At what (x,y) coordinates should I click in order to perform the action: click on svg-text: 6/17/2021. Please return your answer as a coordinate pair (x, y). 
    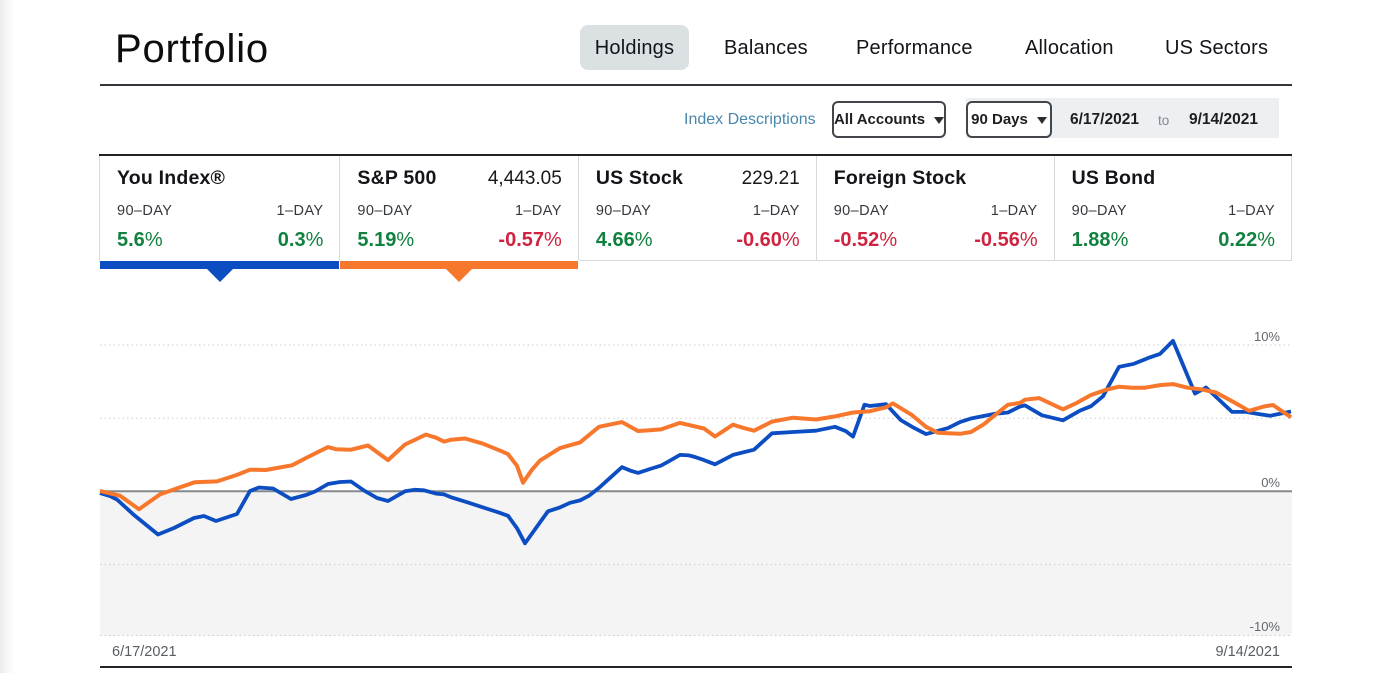
    Looking at the image, I should click on (144, 652).